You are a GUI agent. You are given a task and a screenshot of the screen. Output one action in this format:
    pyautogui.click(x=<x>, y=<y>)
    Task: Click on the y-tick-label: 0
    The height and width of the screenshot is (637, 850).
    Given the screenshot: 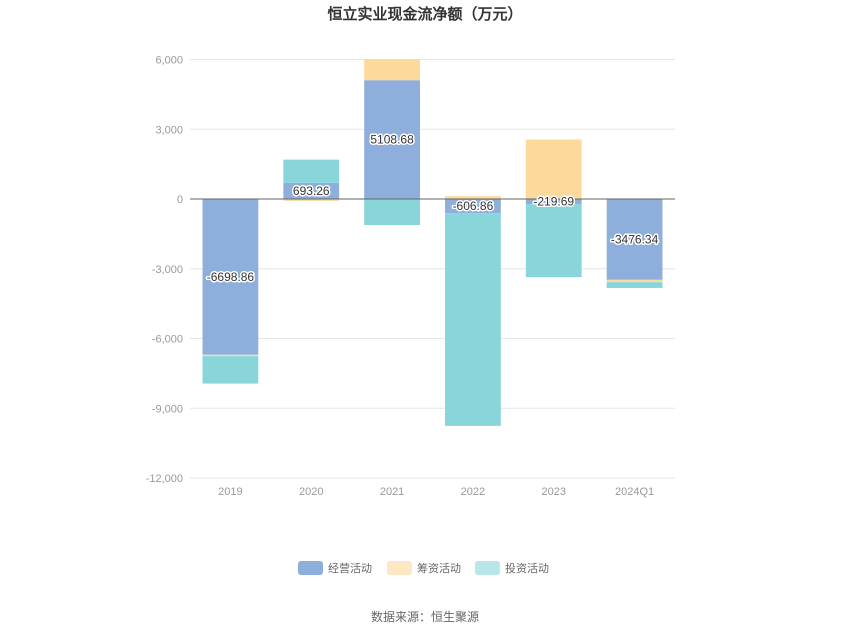 What is the action you would take?
    pyautogui.click(x=180, y=200)
    